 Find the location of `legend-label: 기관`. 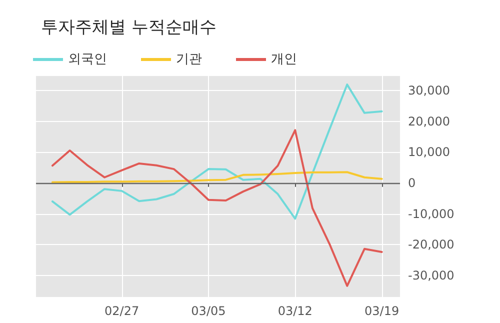

legend-label: 기관 is located at coordinates (189, 59).